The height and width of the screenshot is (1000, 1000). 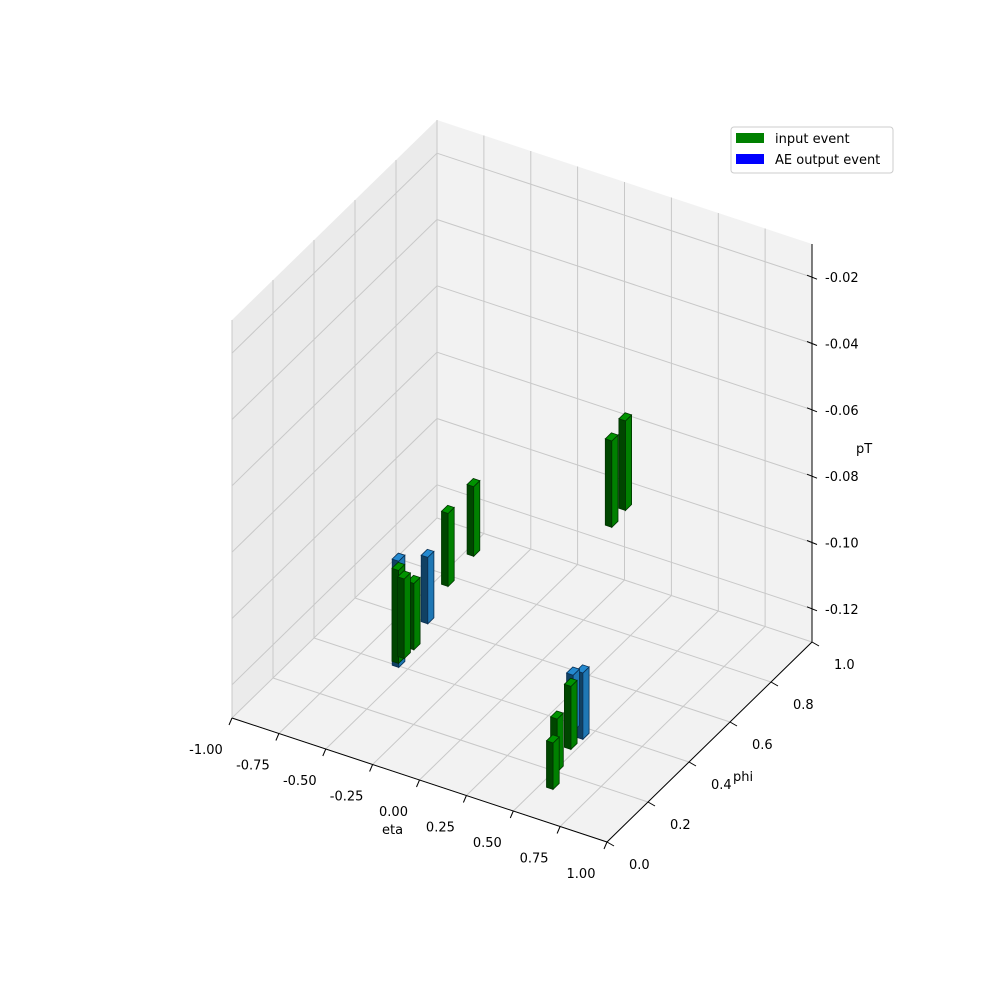 What do you see at coordinates (581, 874) in the screenshot?
I see `x-tick-label: 1.00` at bounding box center [581, 874].